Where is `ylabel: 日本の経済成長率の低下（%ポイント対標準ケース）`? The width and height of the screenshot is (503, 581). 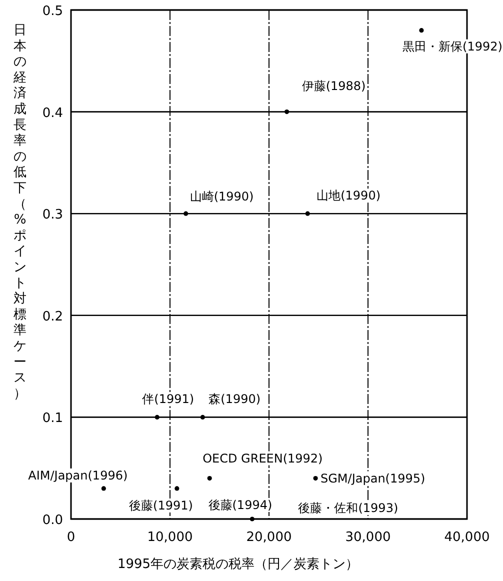
ylabel: 日本の経済成長率の低下（%ポイント対標準ケース） is located at coordinates (20, 212).